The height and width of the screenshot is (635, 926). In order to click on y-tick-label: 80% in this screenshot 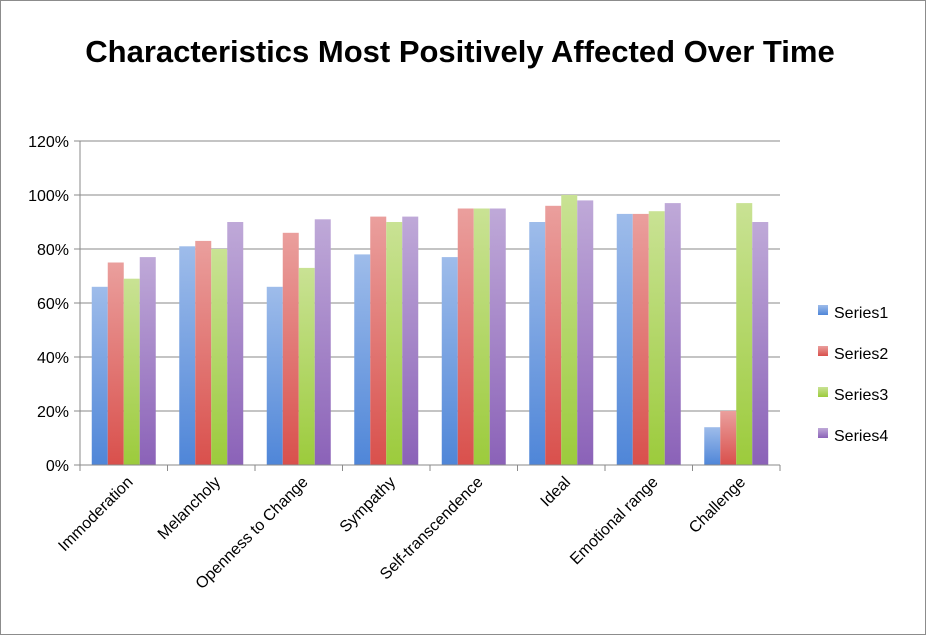, I will do `click(53, 250)`.